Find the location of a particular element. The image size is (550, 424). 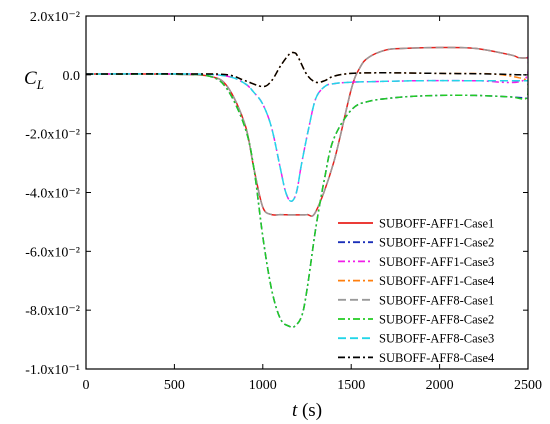

x-axis-unit: (s) is located at coordinates (309, 410).